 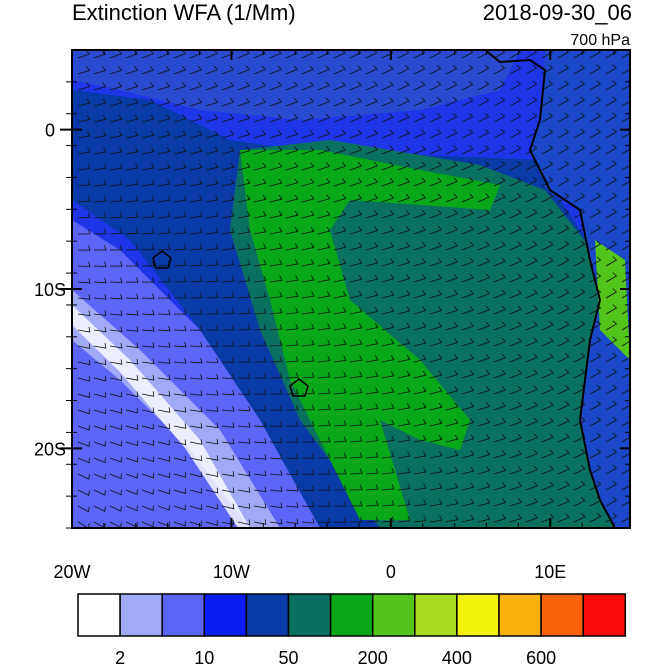 I want to click on colorbar-box, so click(x=520, y=615).